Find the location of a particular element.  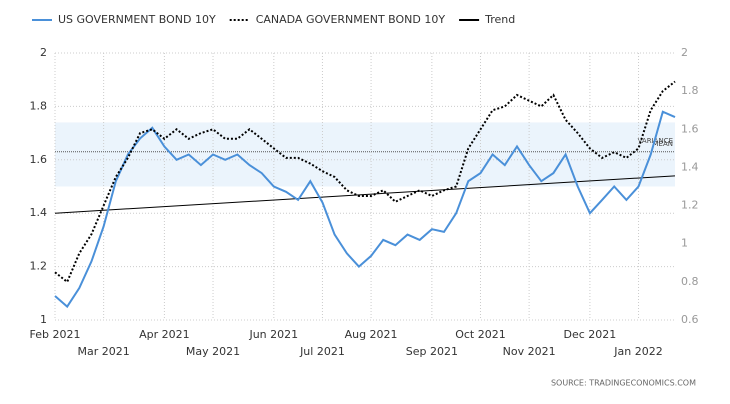

y2-tick-label: 1.2 is located at coordinates (690, 205).